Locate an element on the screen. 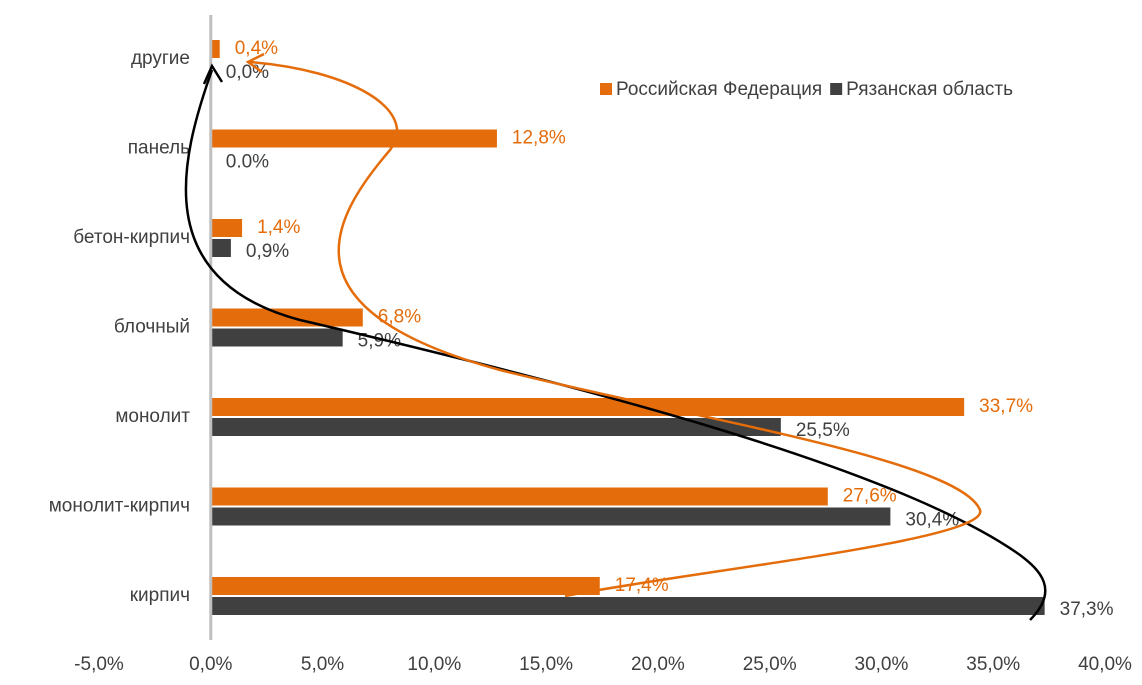 The width and height of the screenshot is (1142, 685). y-tick-label: кирпич is located at coordinates (160, 595).